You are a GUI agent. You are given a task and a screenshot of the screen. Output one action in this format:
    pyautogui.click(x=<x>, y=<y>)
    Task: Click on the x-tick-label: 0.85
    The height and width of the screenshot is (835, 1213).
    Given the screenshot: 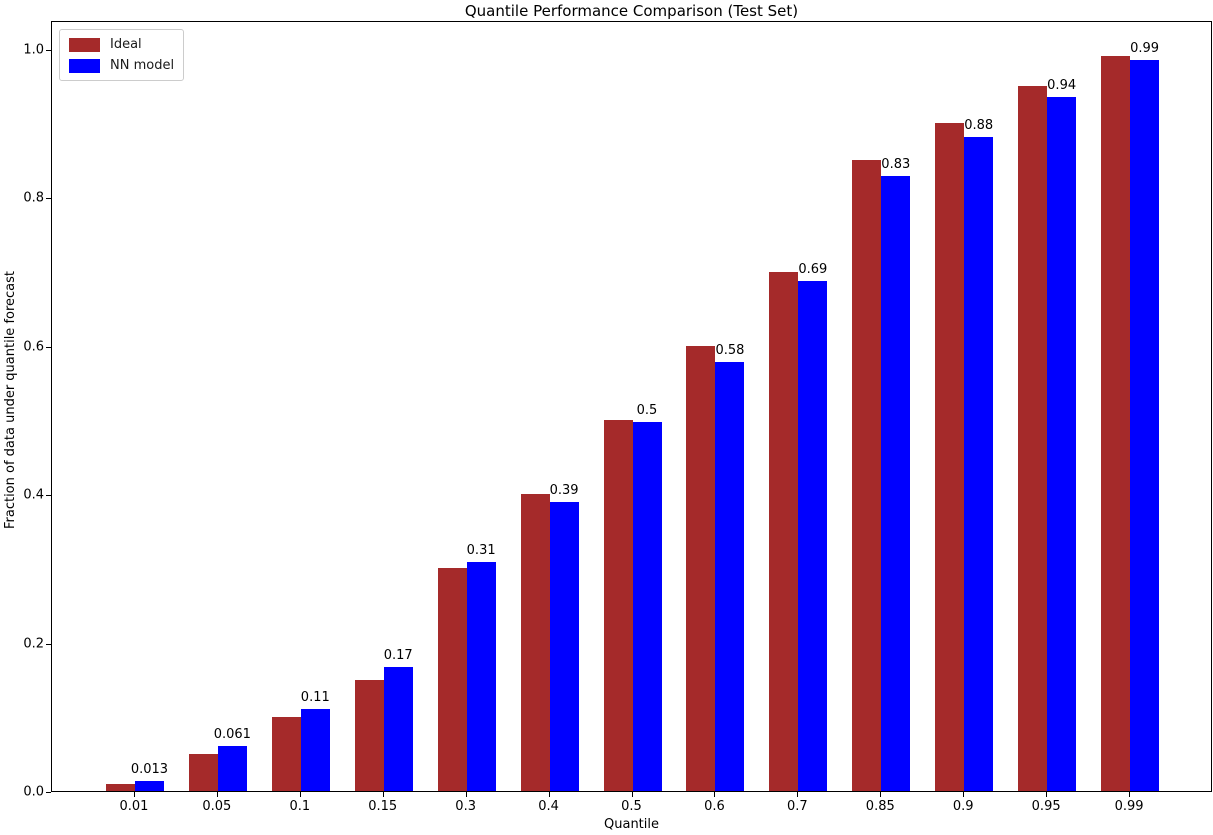 What is the action you would take?
    pyautogui.click(x=880, y=806)
    